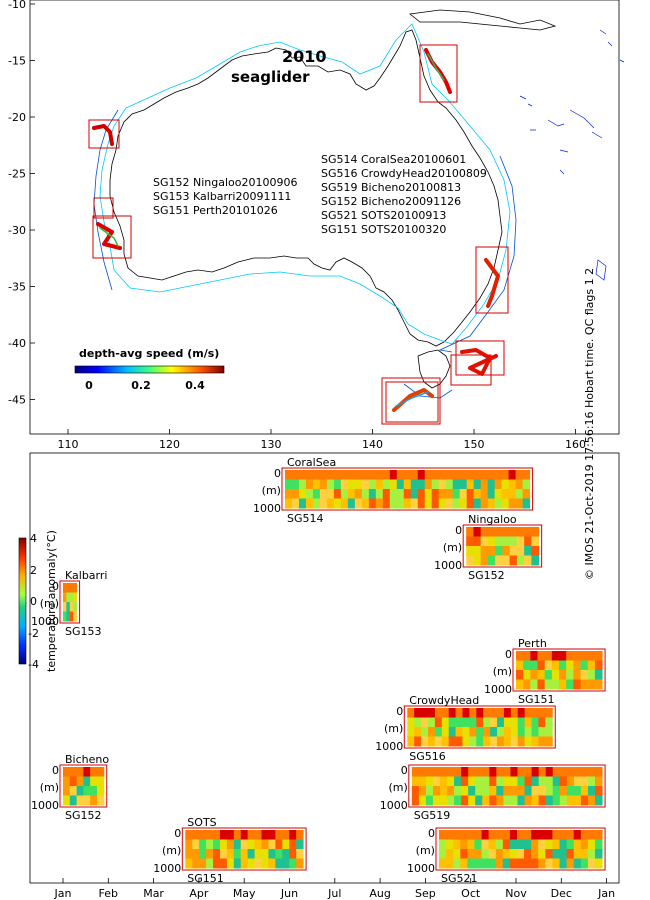  I want to click on legend-west-line: SG153 Kalbarri20091111, so click(222, 196).